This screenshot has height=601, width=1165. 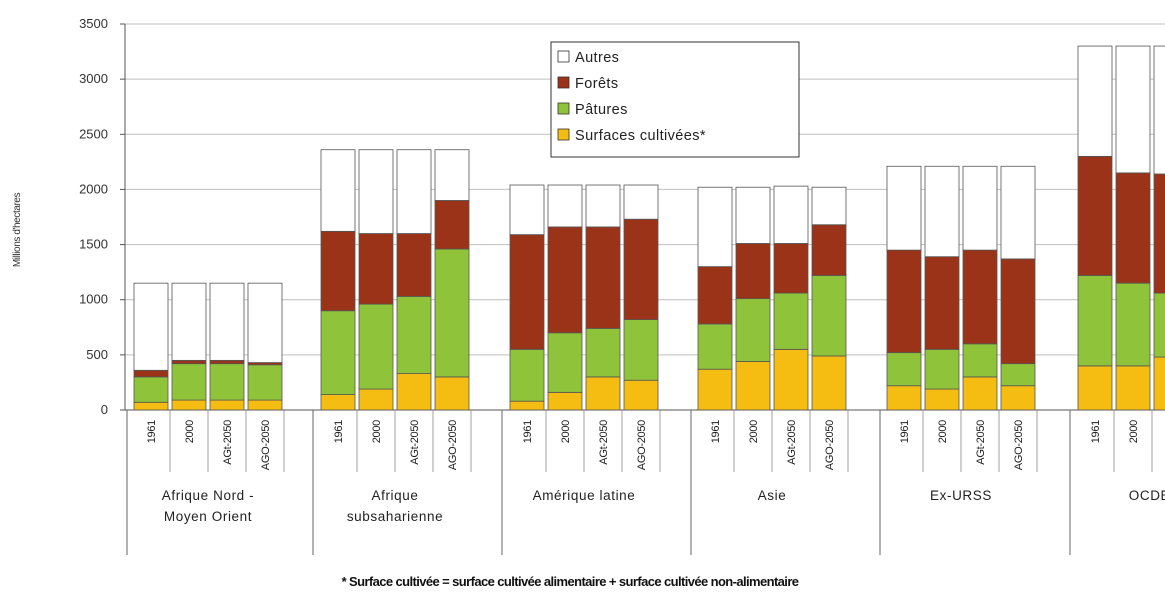 I want to click on bar-segment-g2-b0-s1, so click(x=527, y=375).